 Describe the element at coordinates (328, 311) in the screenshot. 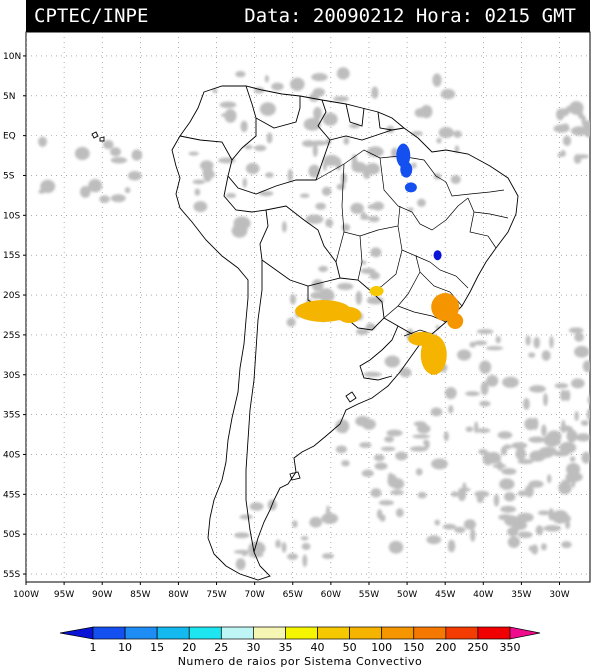

I see `system-paraguay-chaco` at that location.